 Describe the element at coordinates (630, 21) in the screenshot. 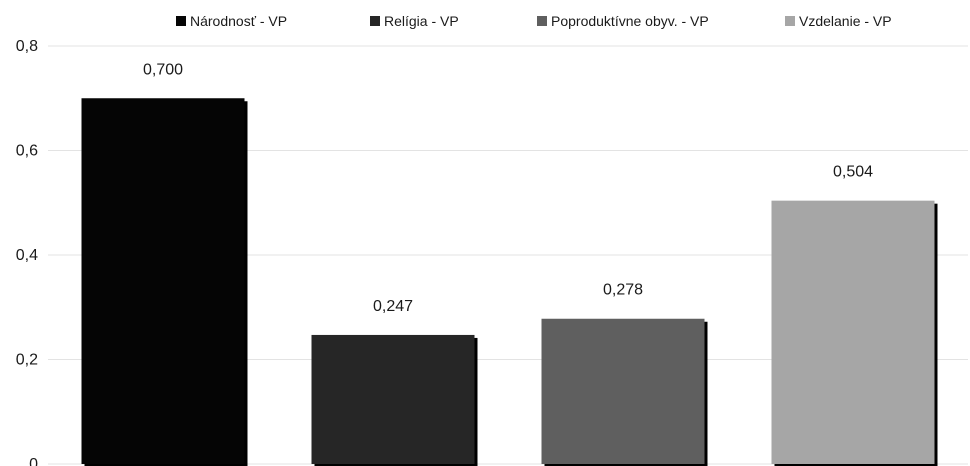

I see `legend-label: Poproduktívne obyv. - VP` at that location.